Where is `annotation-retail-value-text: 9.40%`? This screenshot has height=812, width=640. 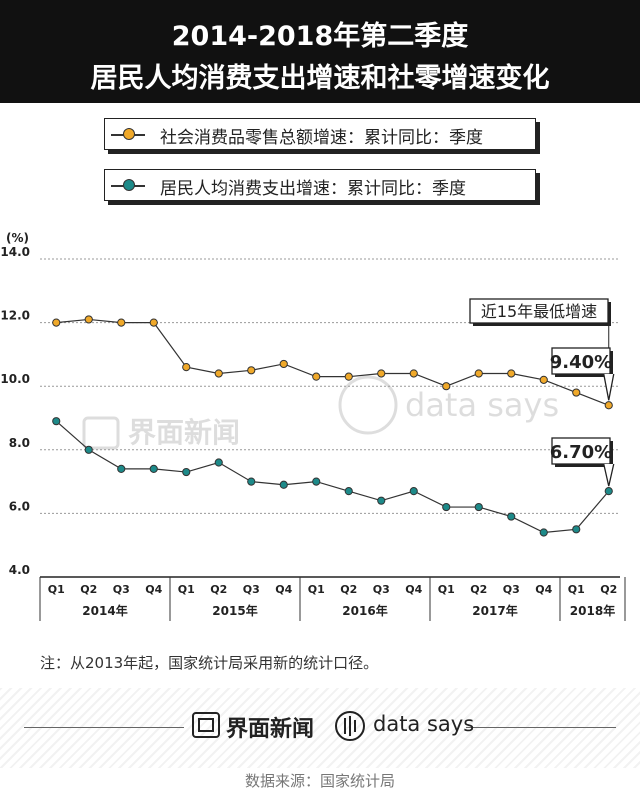 annotation-retail-value-text: 9.40% is located at coordinates (581, 362).